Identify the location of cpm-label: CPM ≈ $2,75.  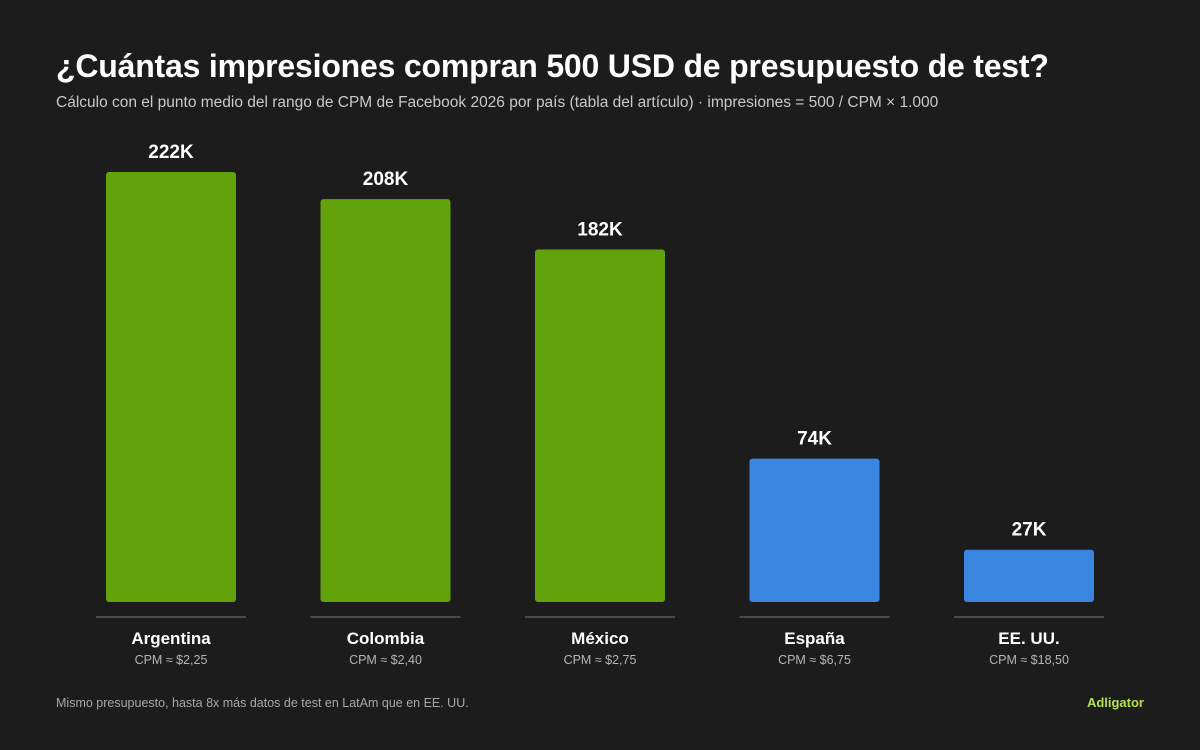
(600, 660).